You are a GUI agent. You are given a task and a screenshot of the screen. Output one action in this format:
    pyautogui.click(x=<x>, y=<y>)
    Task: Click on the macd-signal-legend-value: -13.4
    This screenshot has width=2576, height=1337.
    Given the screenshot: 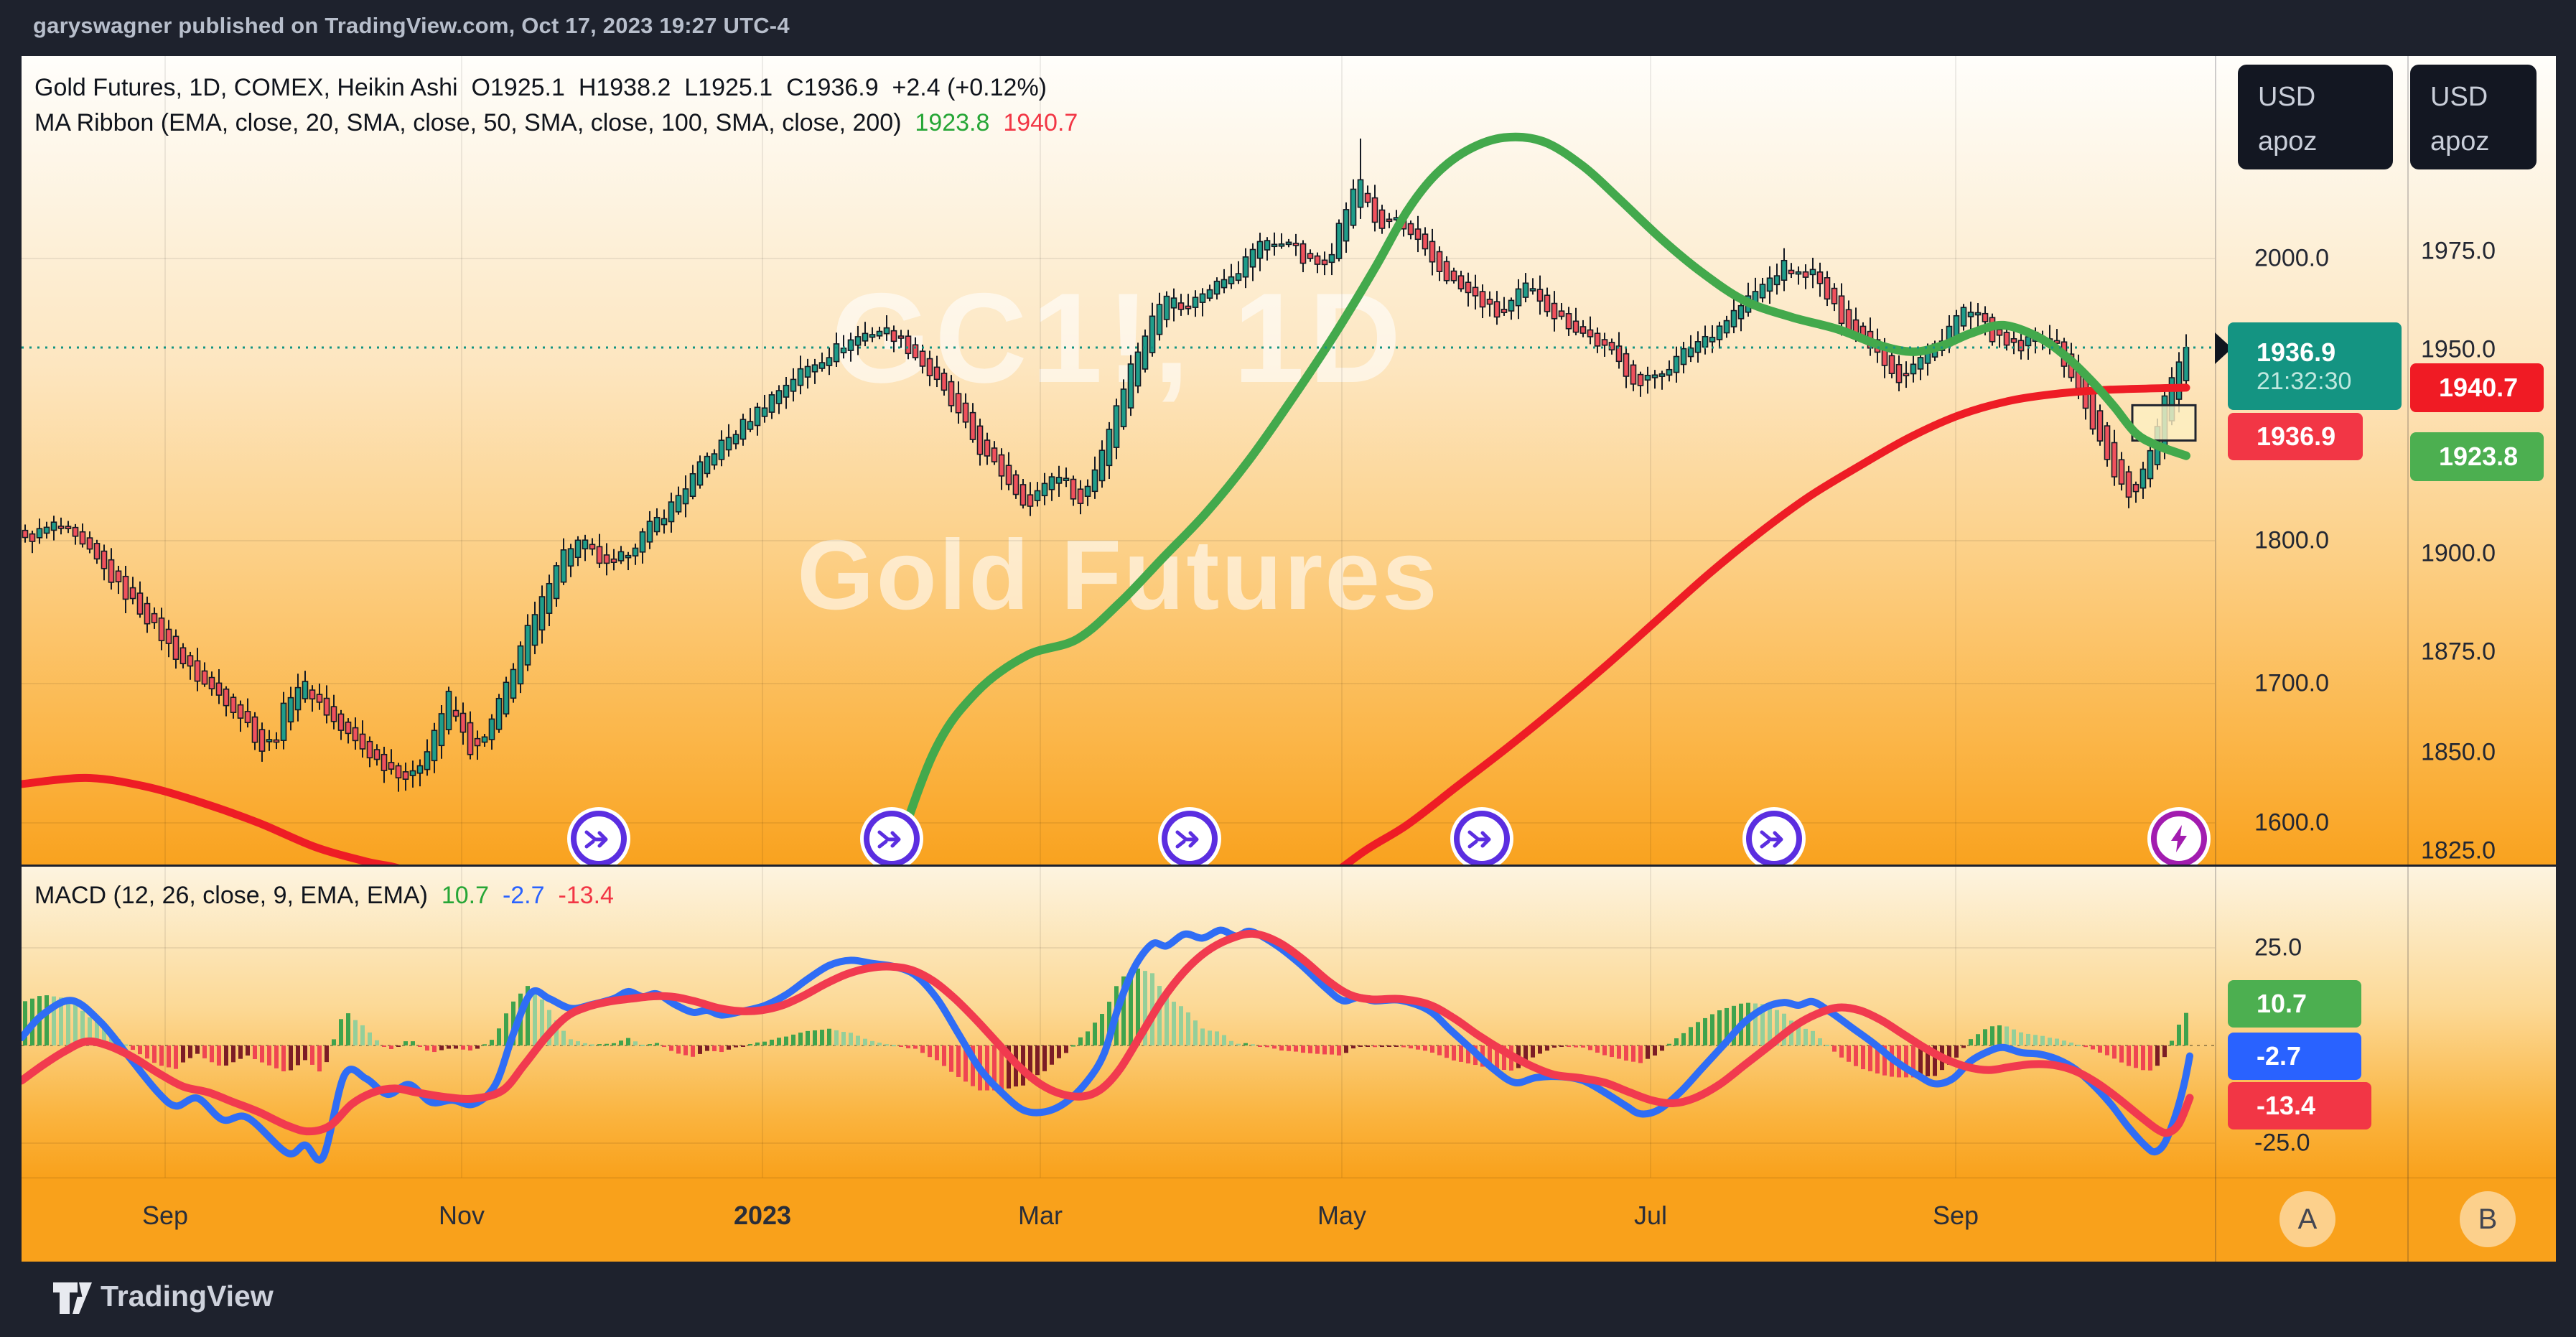 What is the action you would take?
    pyautogui.click(x=586, y=896)
    